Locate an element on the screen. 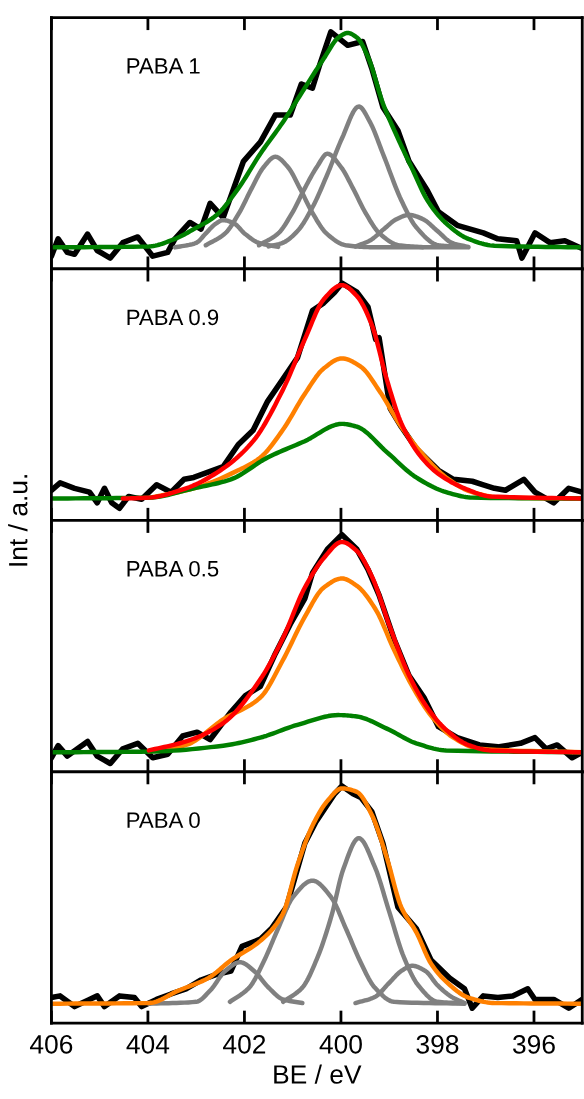 Image resolution: width=584 pixels, height=1099 pixels. x-axis-title: BE / eV is located at coordinates (318, 1074).